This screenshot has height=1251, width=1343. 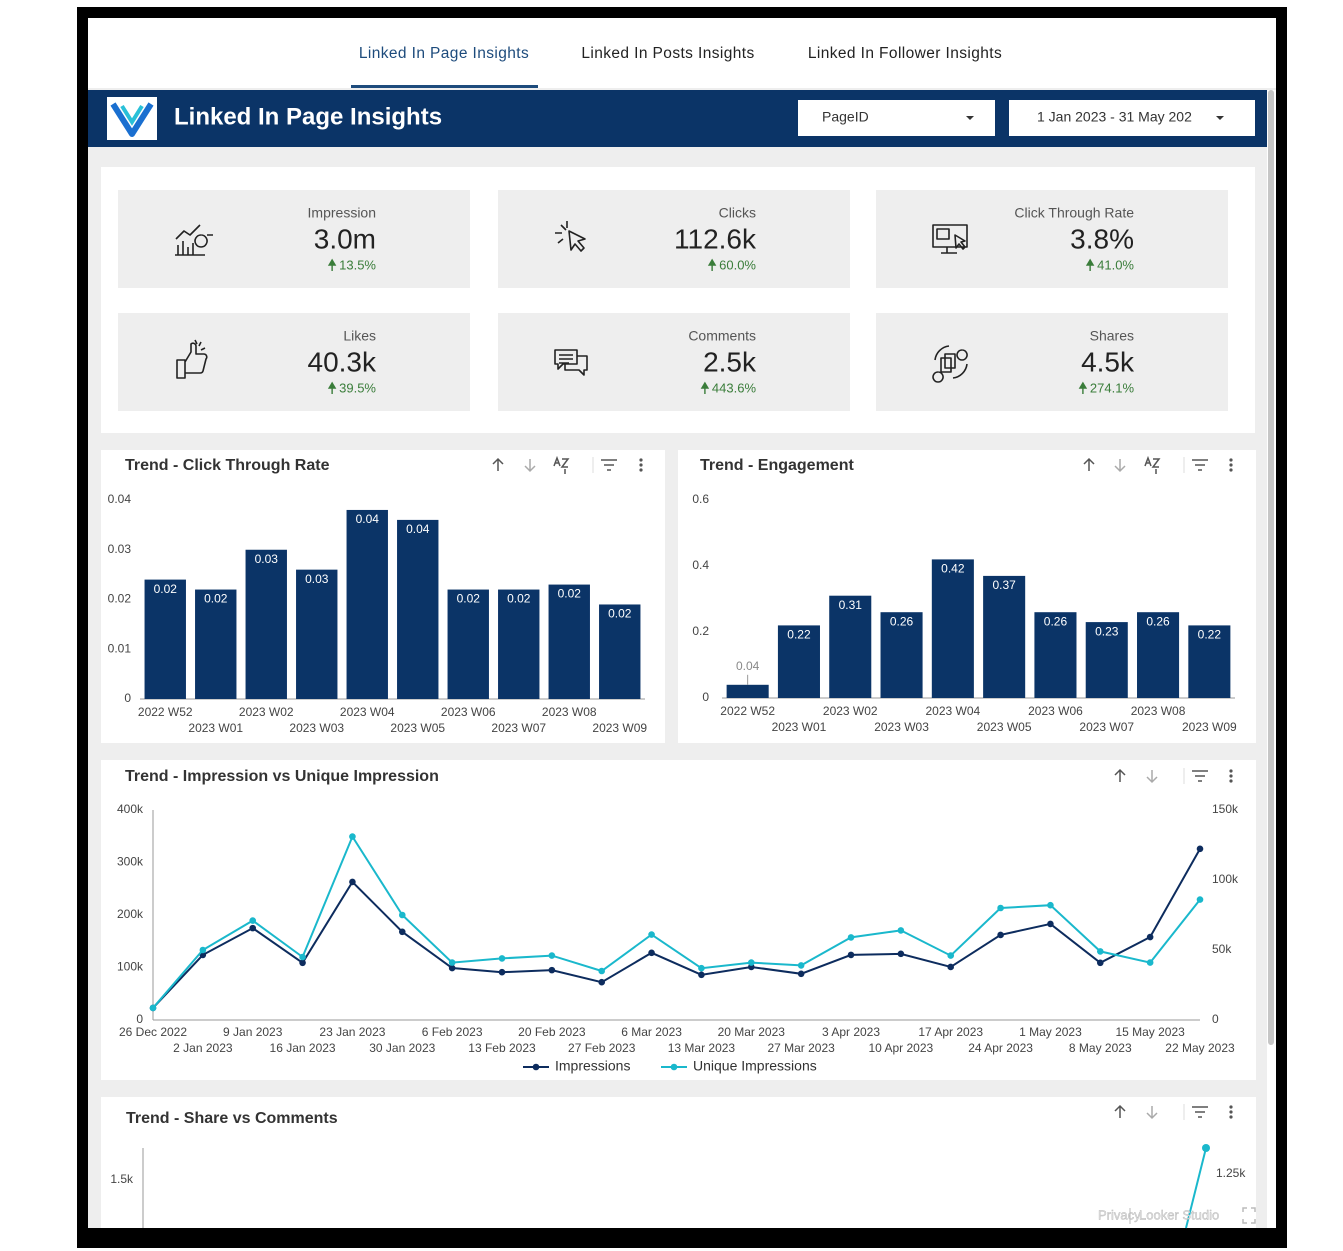 What do you see at coordinates (905, 53) in the screenshot?
I see `tab: Linked In Follower Insights` at bounding box center [905, 53].